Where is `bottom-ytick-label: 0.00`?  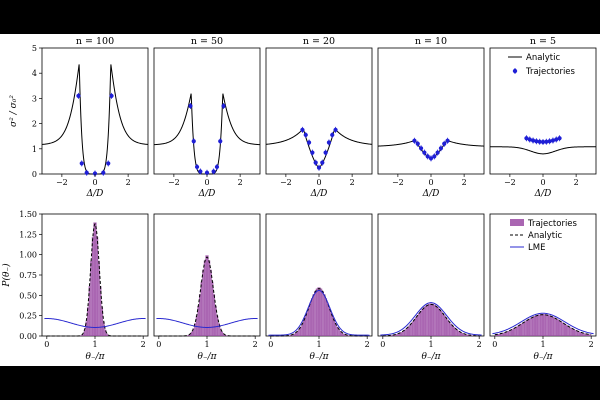 bottom-ytick-label: 0.00 is located at coordinates (28, 336).